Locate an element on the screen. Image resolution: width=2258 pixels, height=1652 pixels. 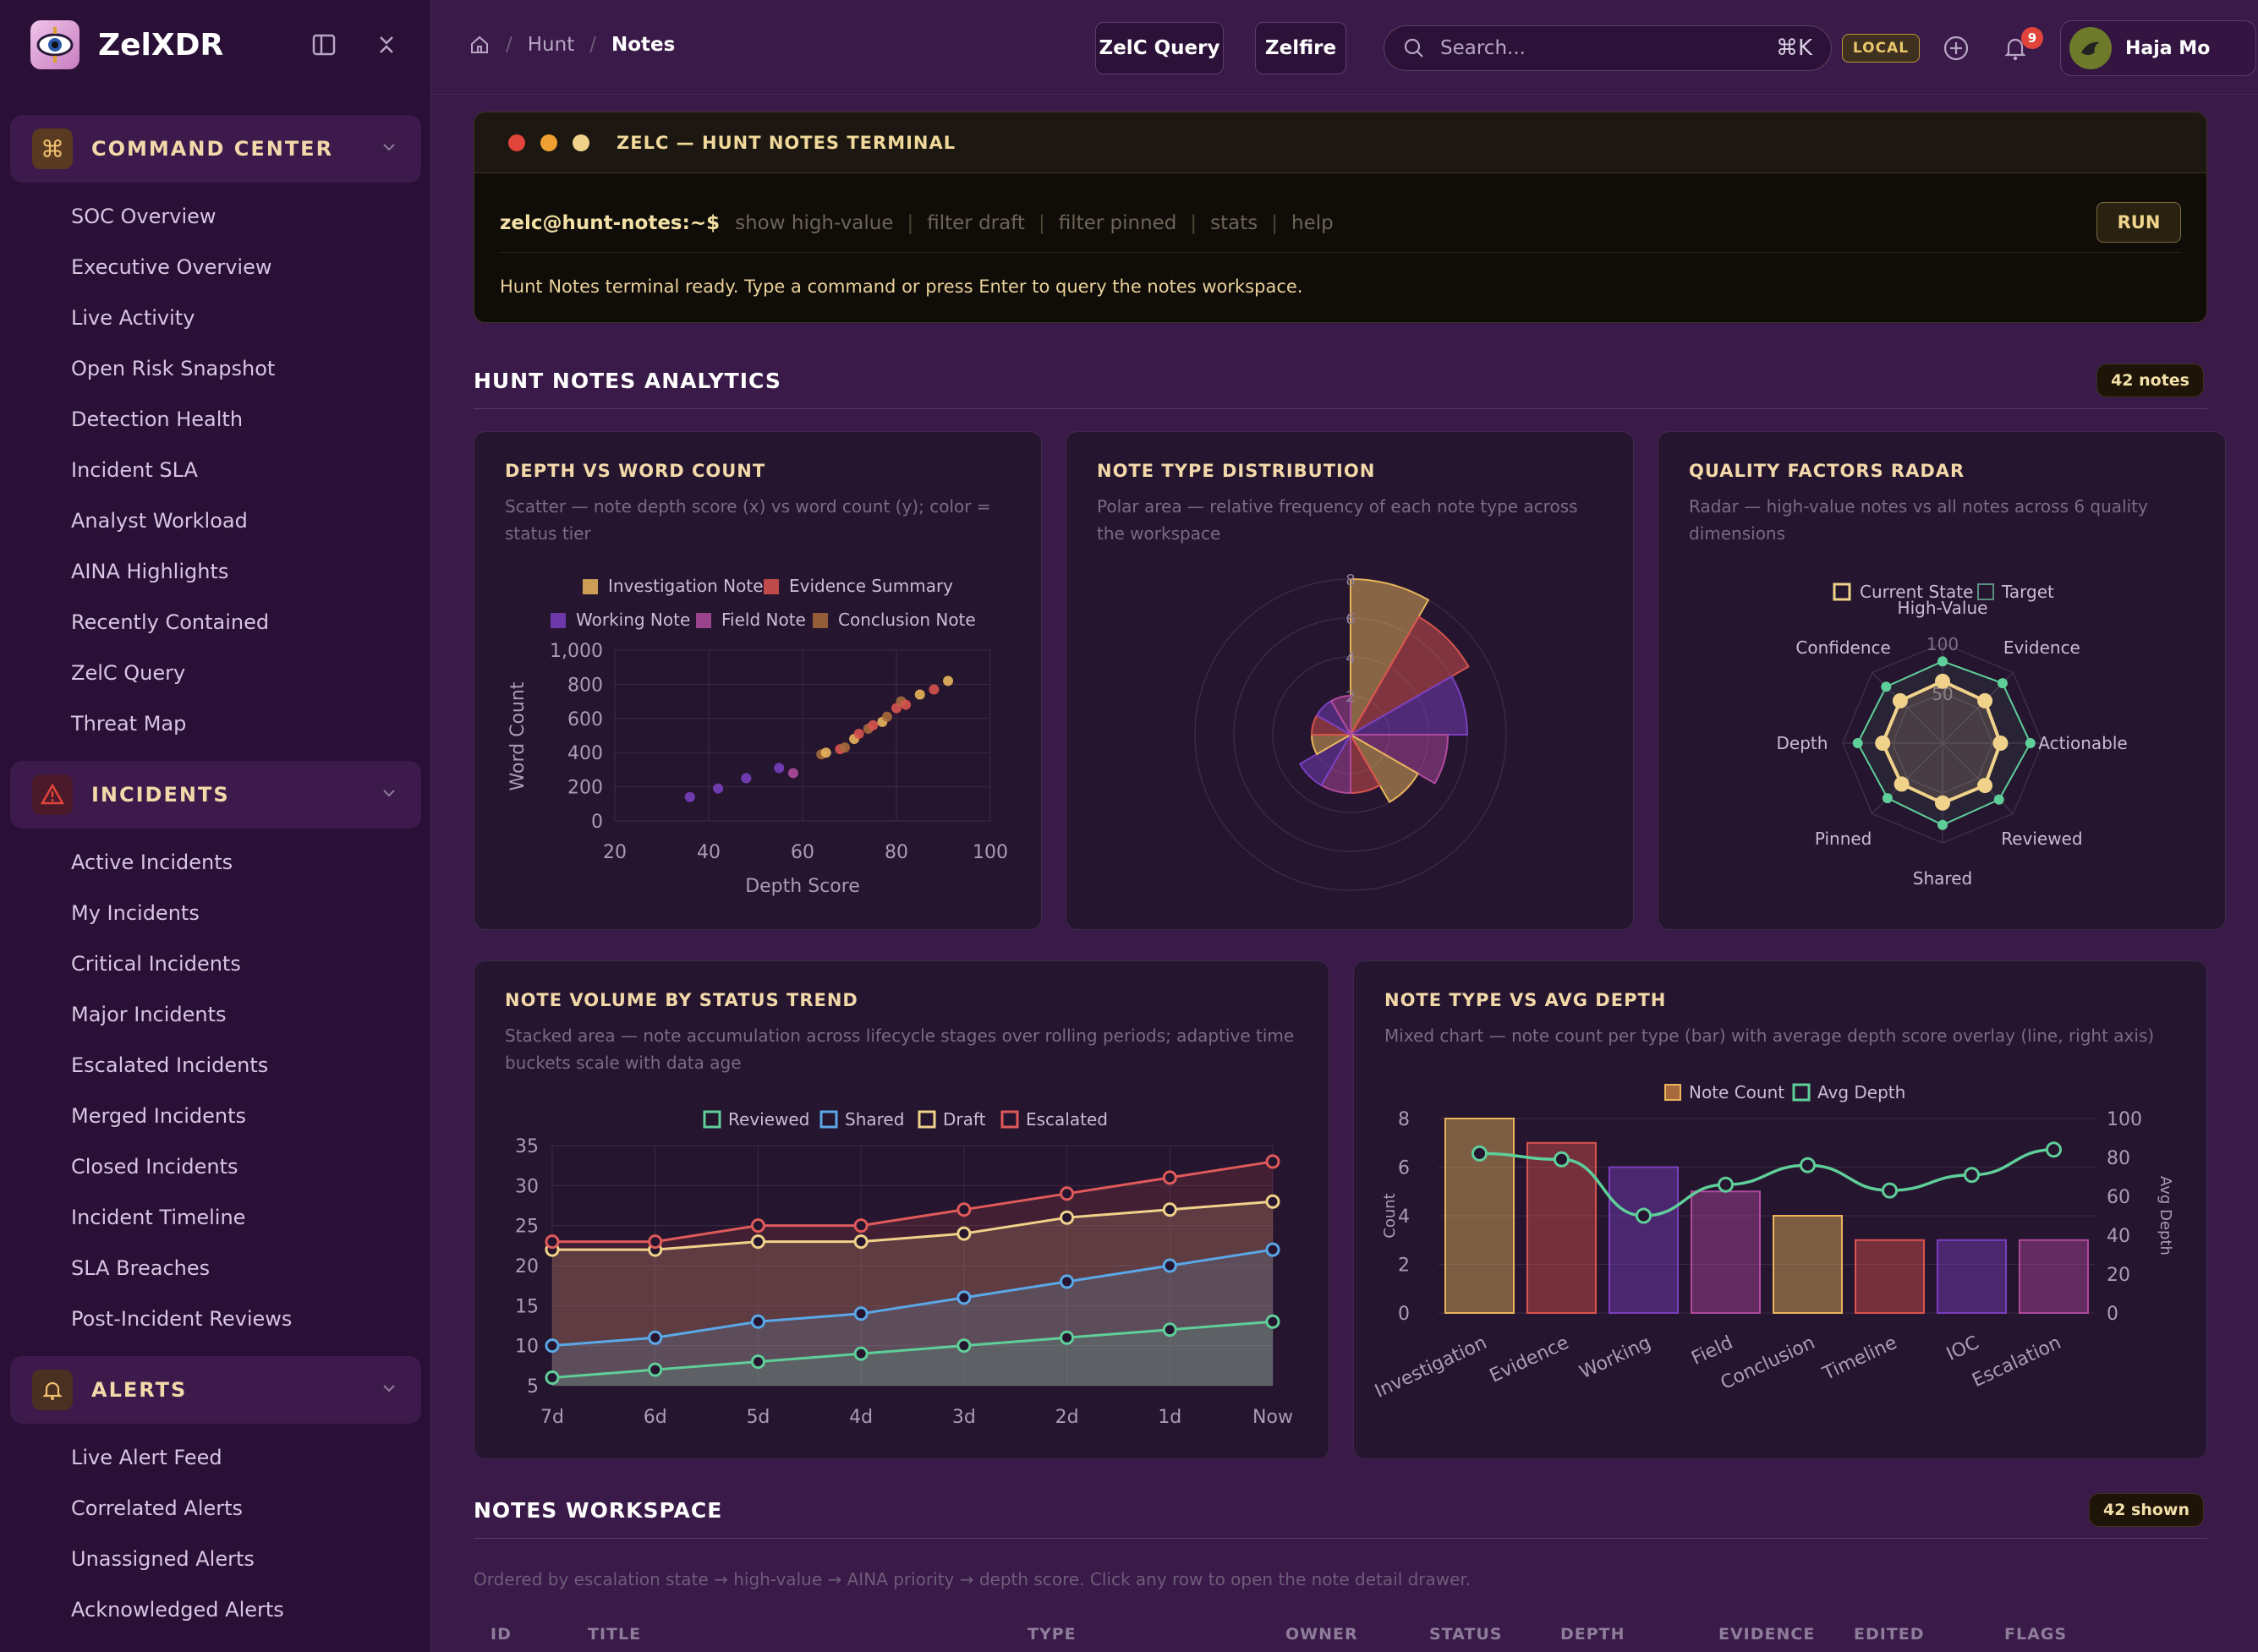
zelfire-button: Zelfire is located at coordinates (1300, 48).